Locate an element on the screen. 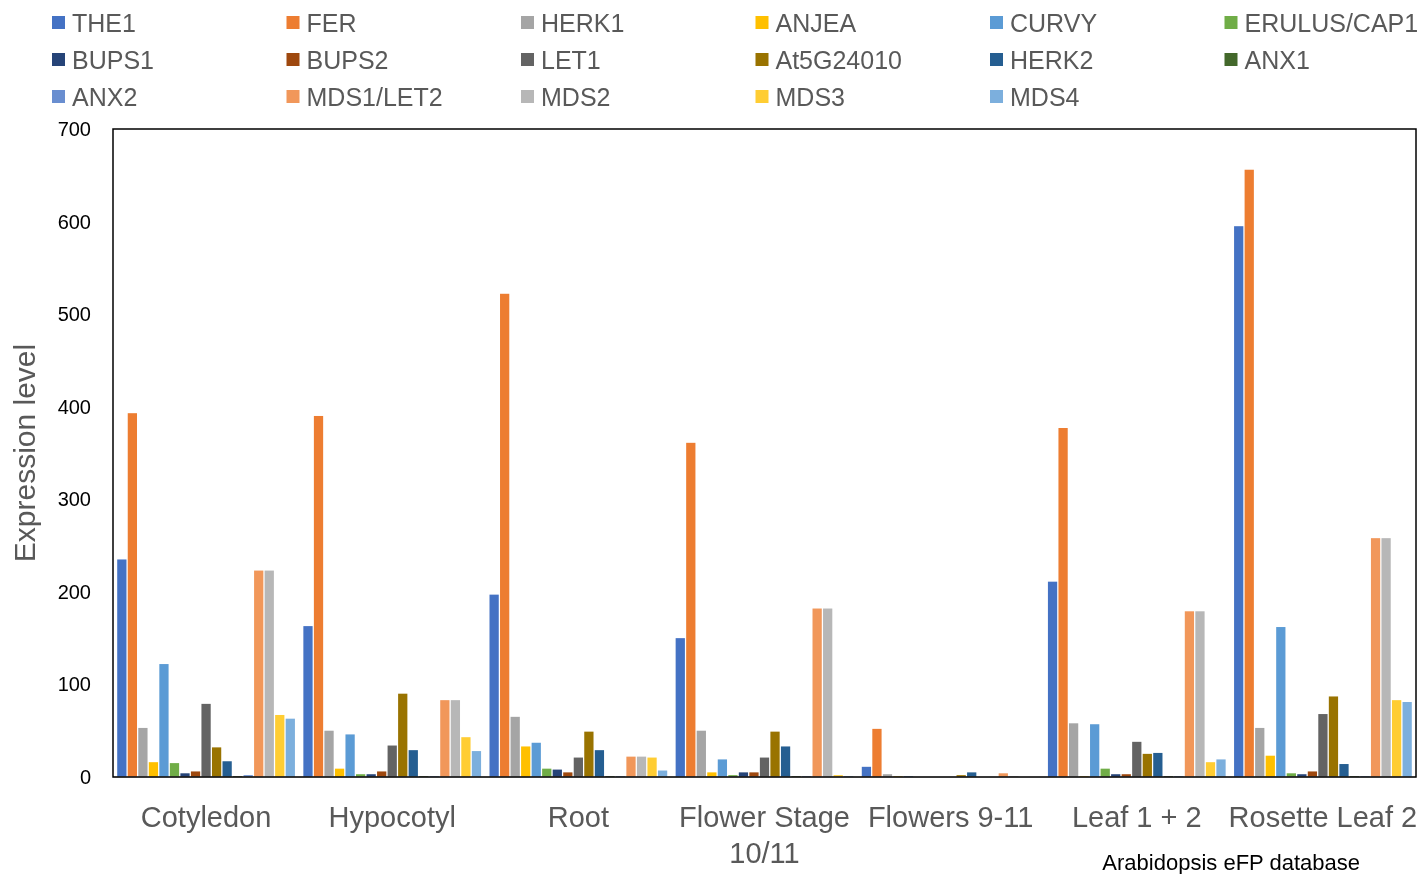 The image size is (1426, 874). legend-label: BUPS2 is located at coordinates (347, 60).